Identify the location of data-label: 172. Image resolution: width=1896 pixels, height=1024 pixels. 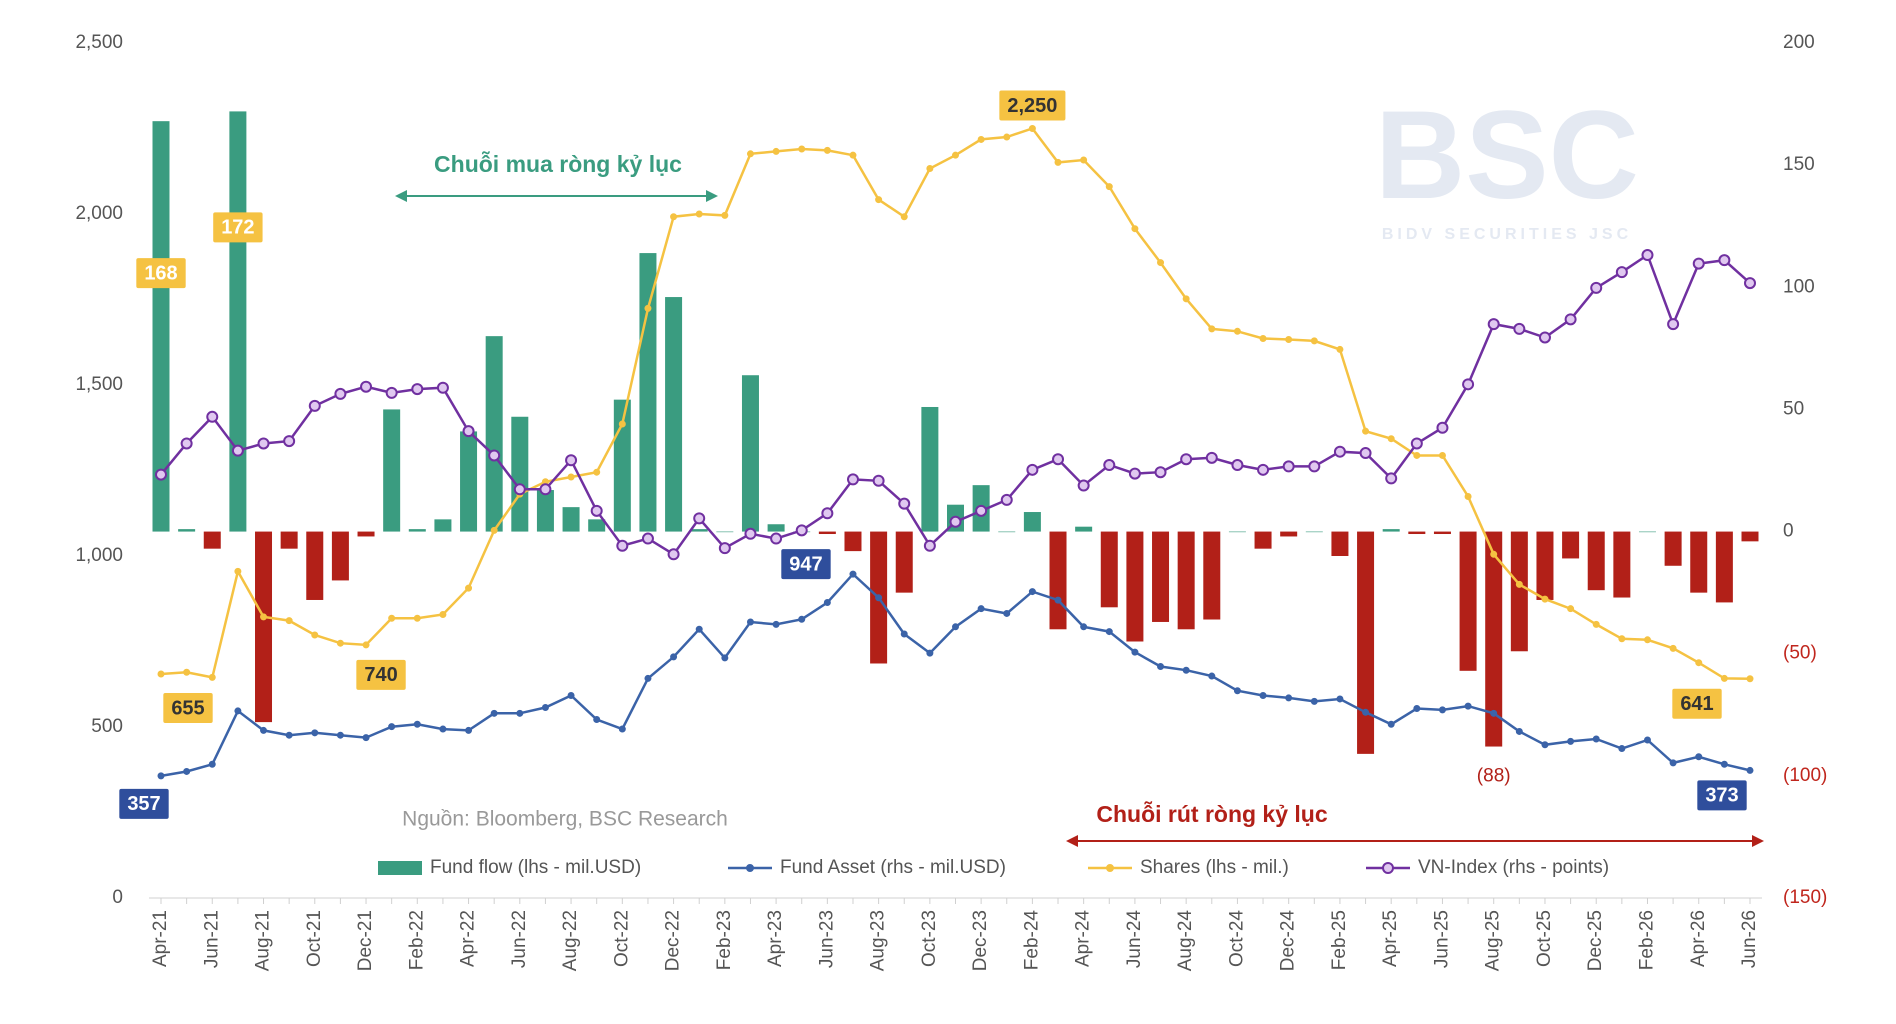
(237, 228).